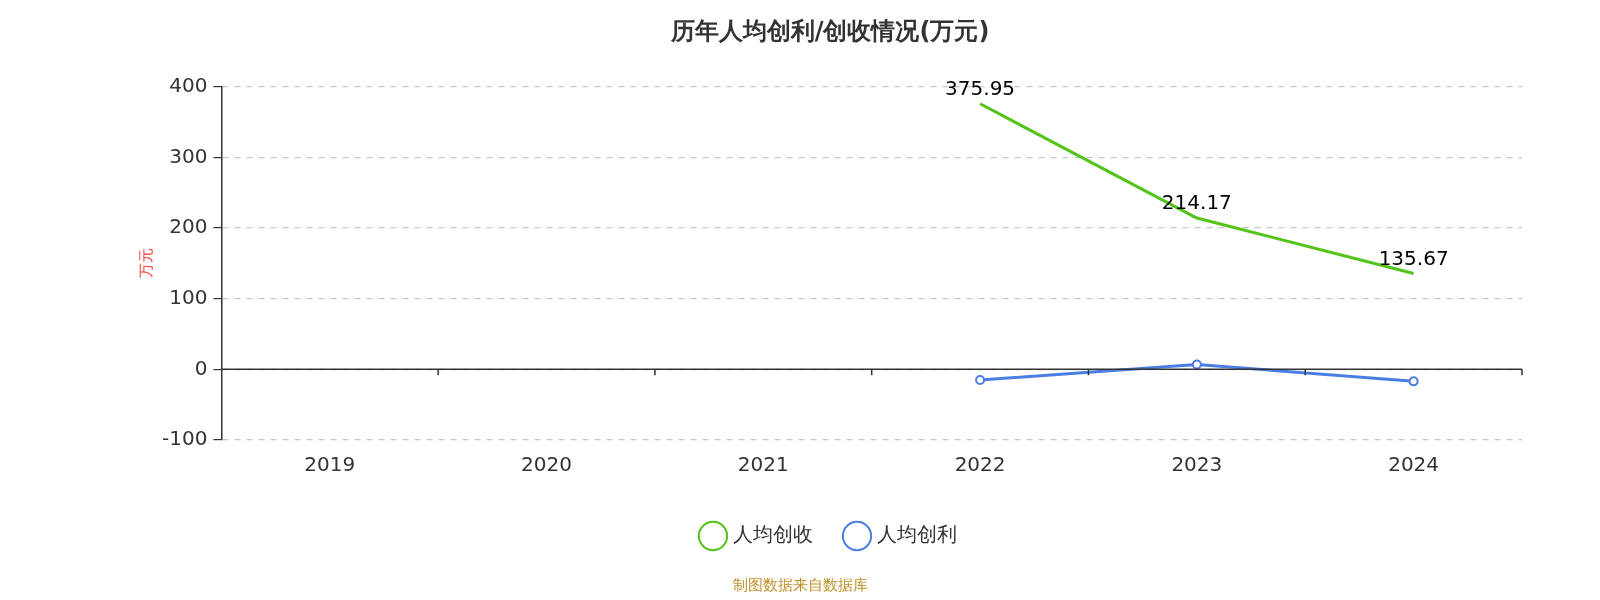  Describe the element at coordinates (800, 584) in the screenshot. I see `text: 制图数据来自数据库` at that location.